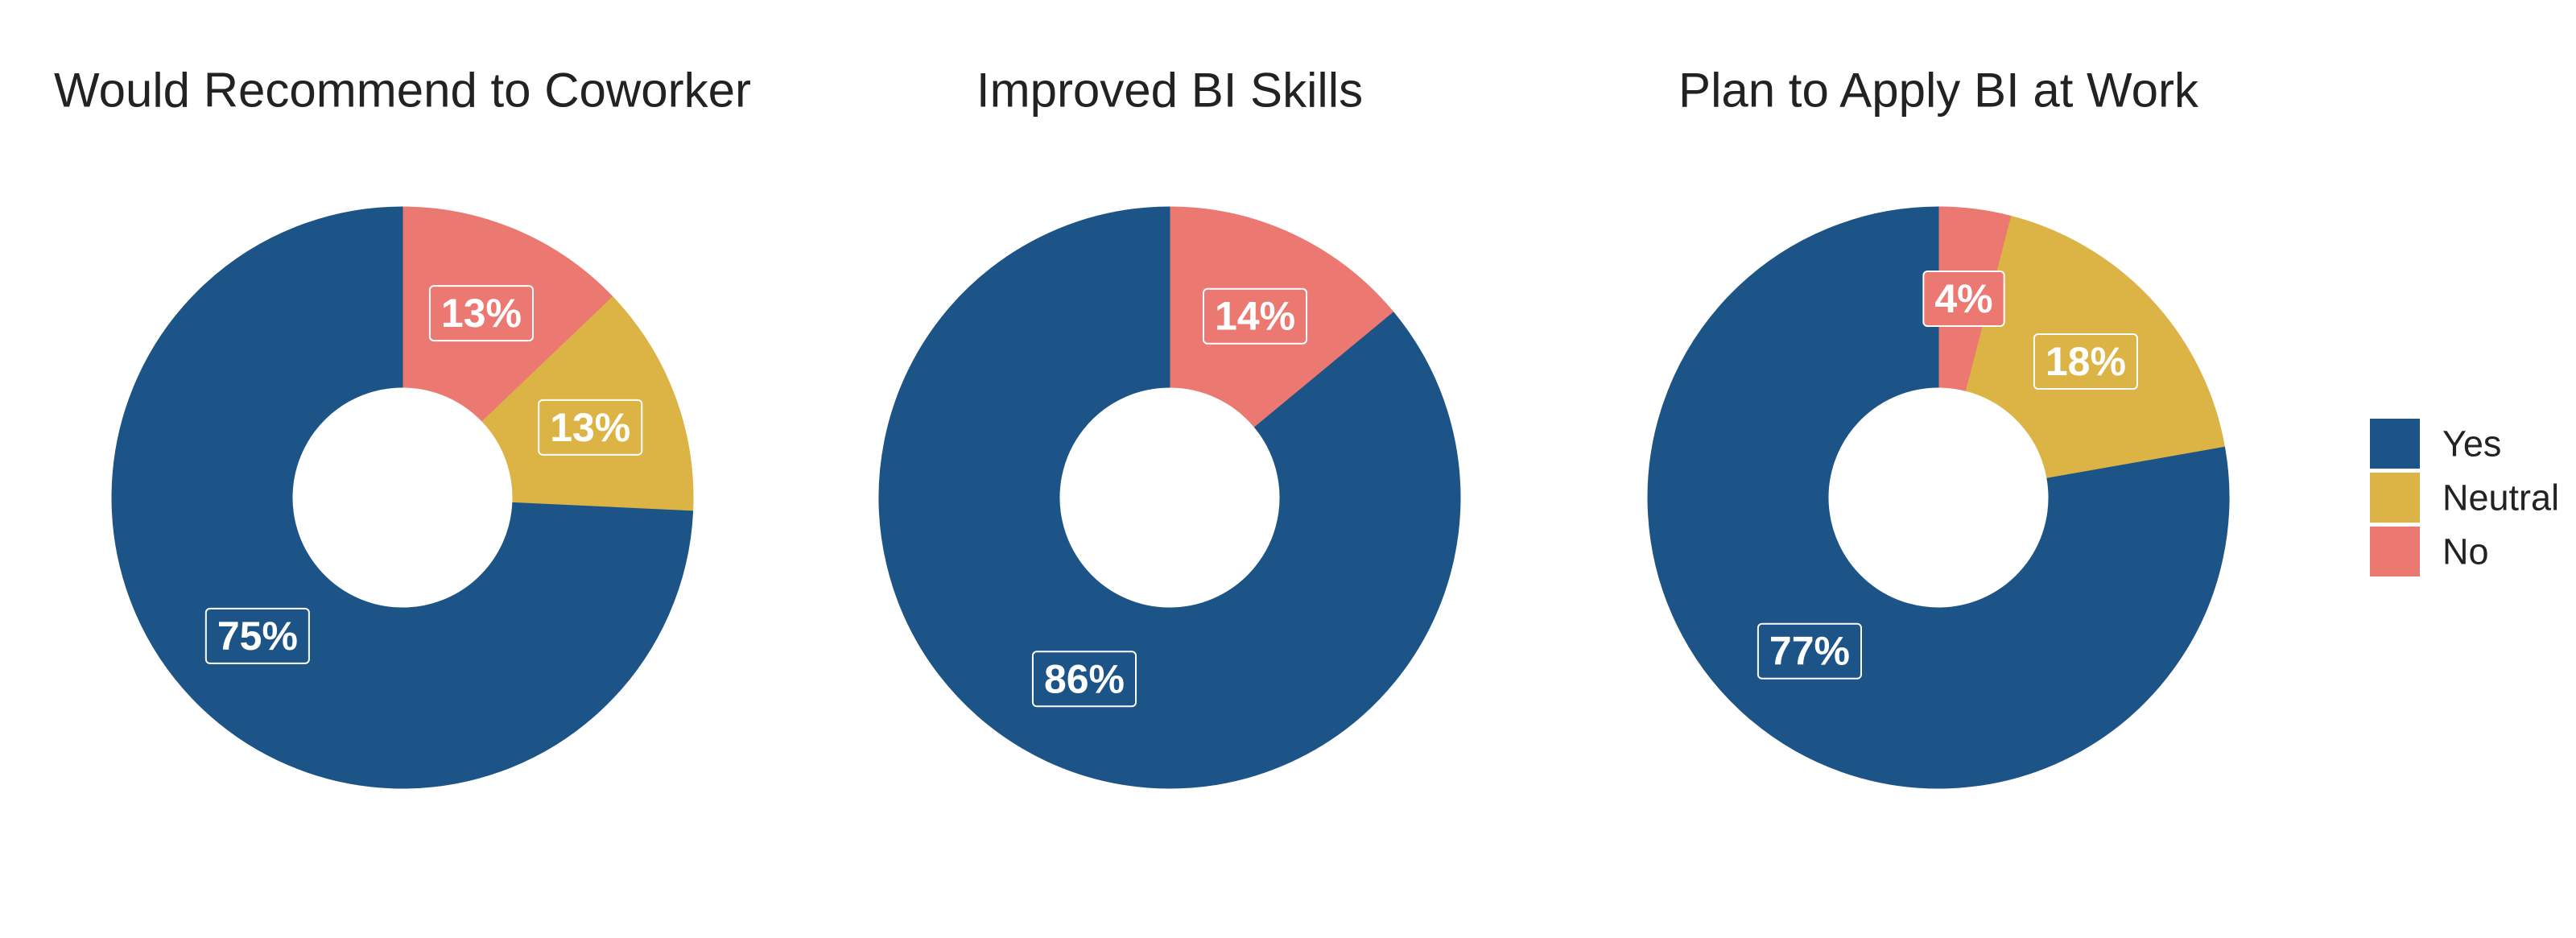 The image size is (2576, 938). I want to click on legend-label: Neutral, so click(2500, 498).